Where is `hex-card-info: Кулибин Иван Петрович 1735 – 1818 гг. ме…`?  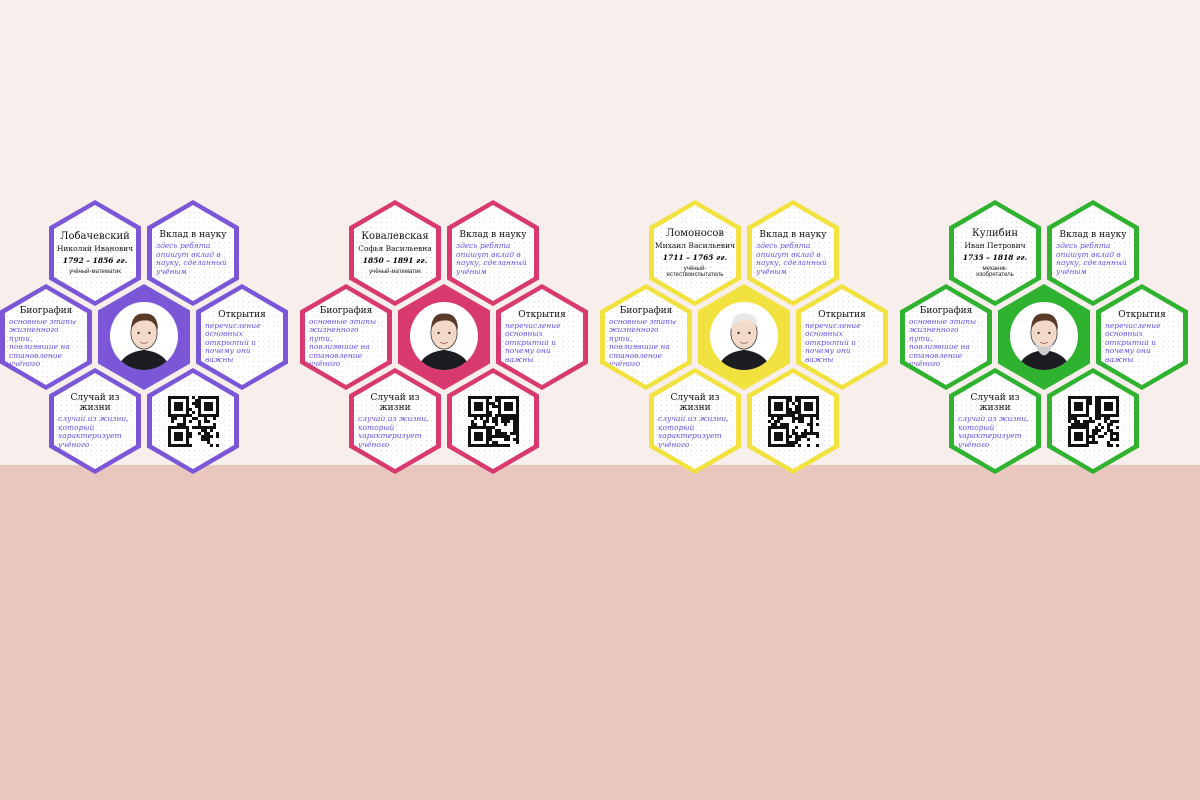
hex-card-info: Кулибин Иван Петрович 1735 – 1818 гг. ме… is located at coordinates (995, 253).